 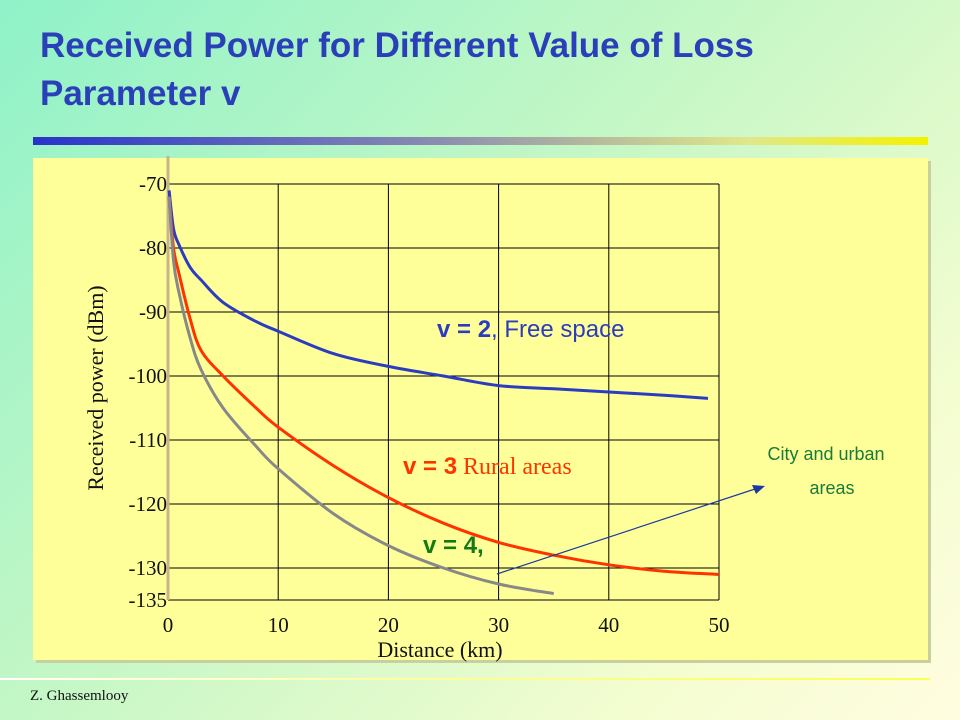 What do you see at coordinates (719, 625) in the screenshot?
I see `x-tick-label-5: 50` at bounding box center [719, 625].